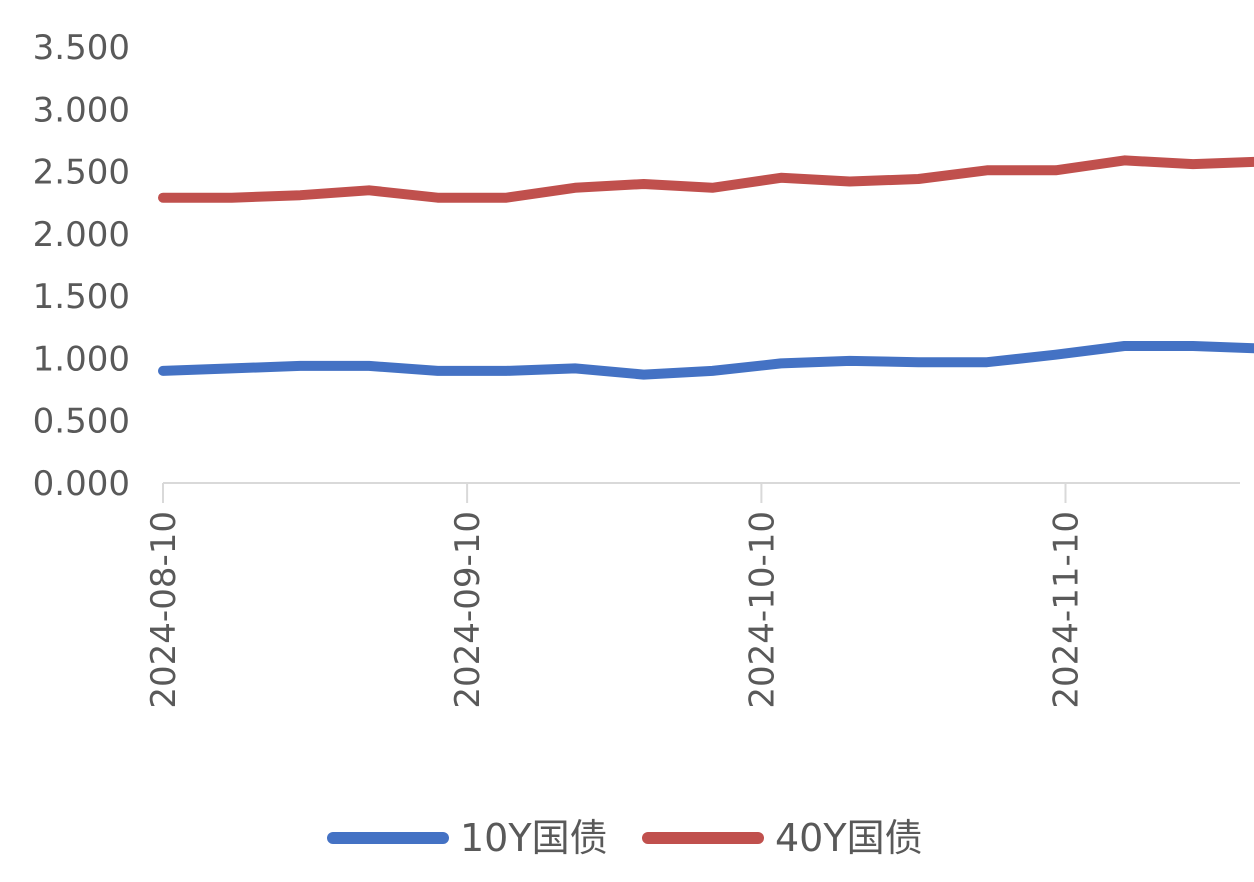 Image resolution: width=1254 pixels, height=882 pixels. What do you see at coordinates (706, 179) in the screenshot?
I see `series-line-40Y国债` at bounding box center [706, 179].